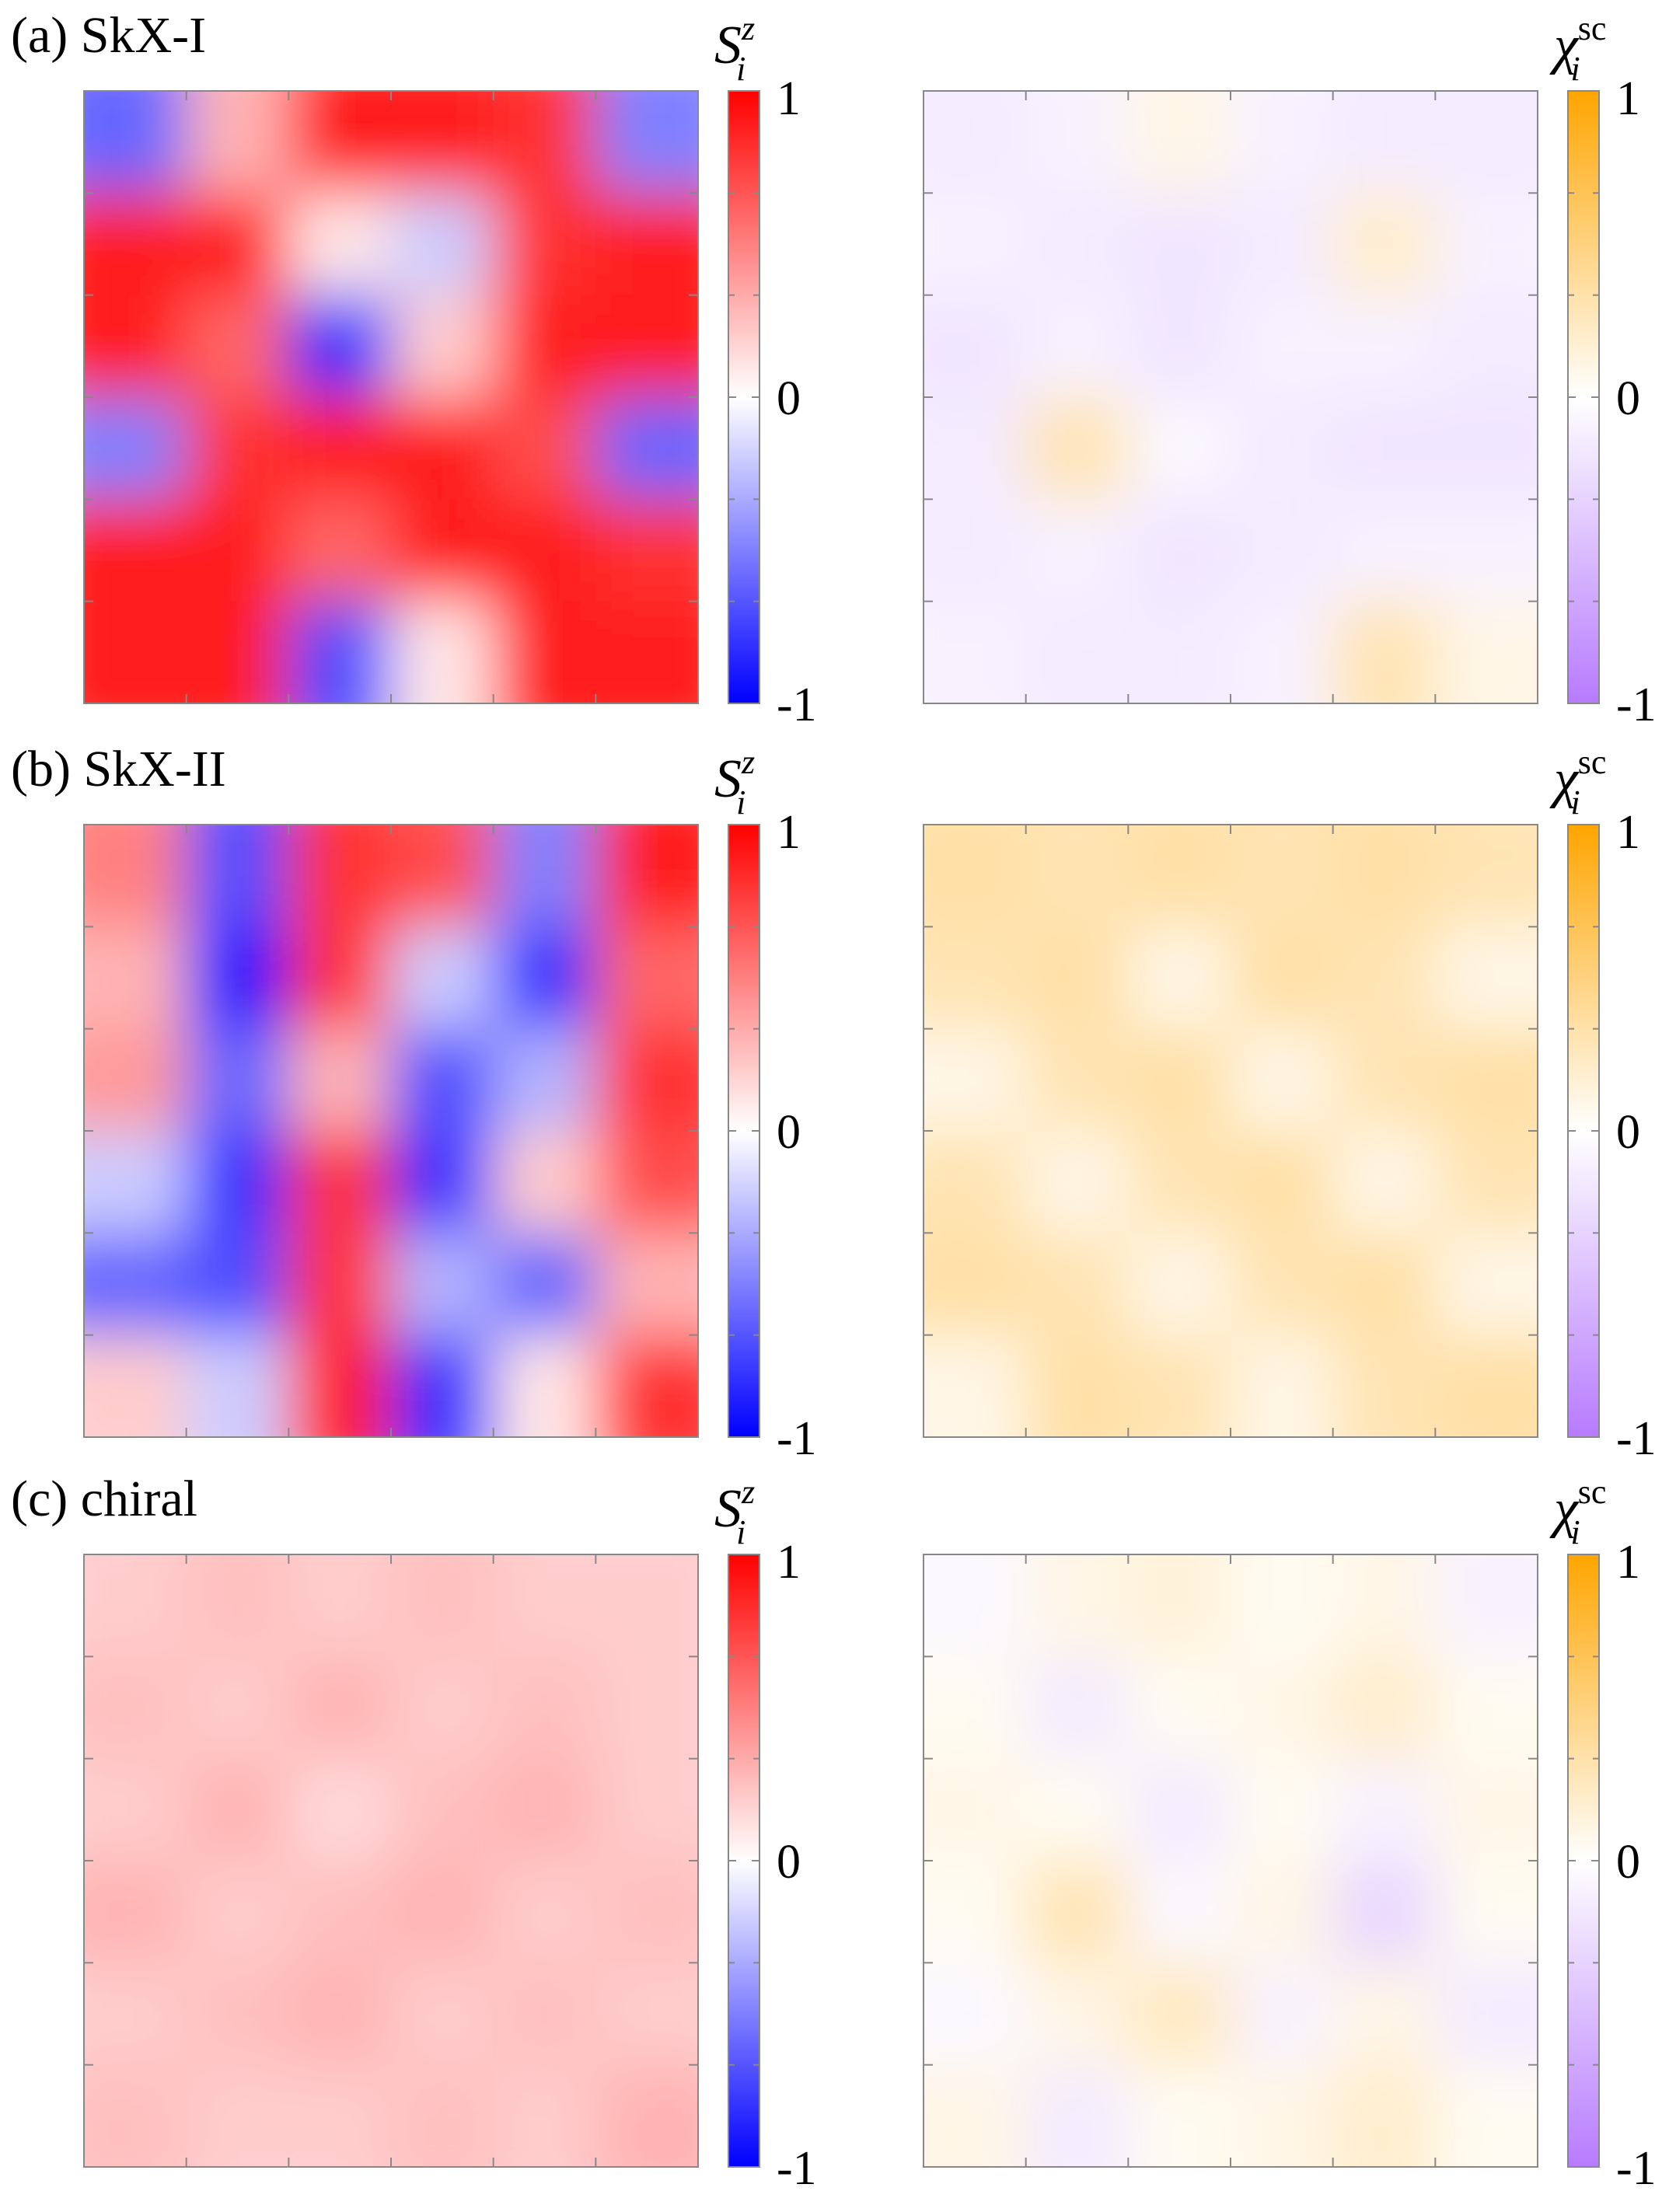 This screenshot has height=2212, width=1669. What do you see at coordinates (728, 1509) in the screenshot?
I see `label-base: S` at bounding box center [728, 1509].